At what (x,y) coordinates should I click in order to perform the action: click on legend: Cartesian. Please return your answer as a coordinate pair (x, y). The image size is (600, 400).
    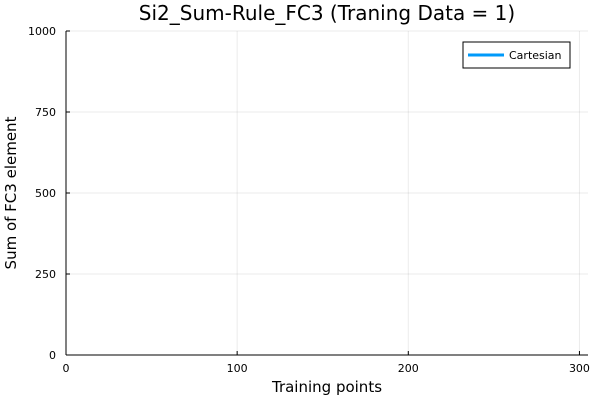
    Looking at the image, I should click on (516, 55).